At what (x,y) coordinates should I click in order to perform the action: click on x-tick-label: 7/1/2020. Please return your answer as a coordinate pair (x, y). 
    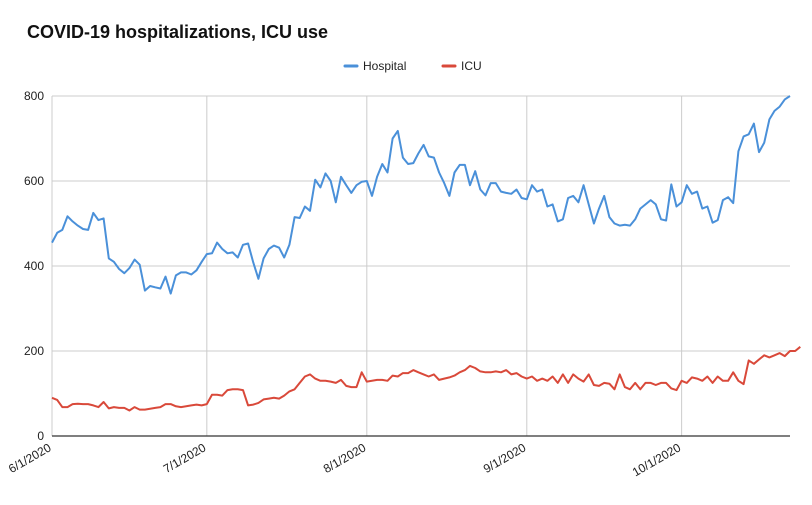
    Looking at the image, I should click on (185, 458).